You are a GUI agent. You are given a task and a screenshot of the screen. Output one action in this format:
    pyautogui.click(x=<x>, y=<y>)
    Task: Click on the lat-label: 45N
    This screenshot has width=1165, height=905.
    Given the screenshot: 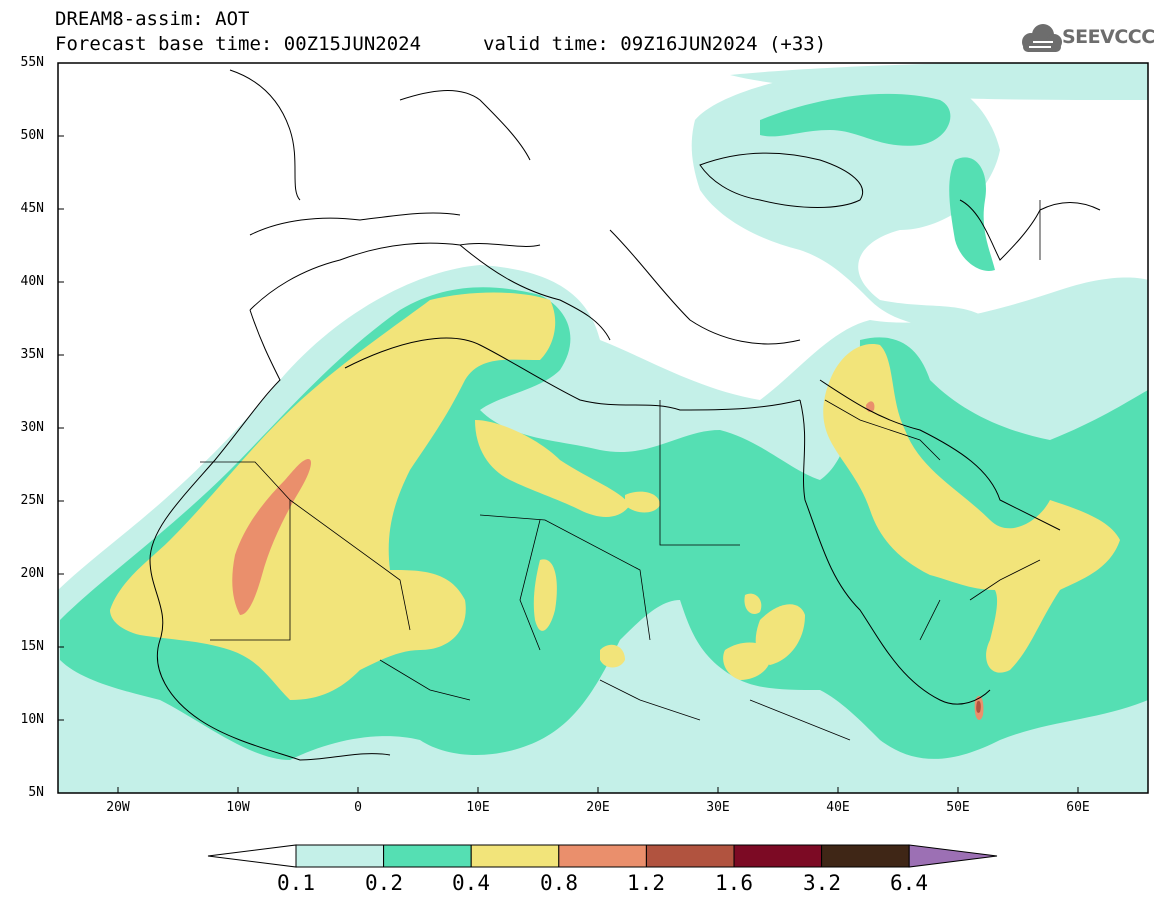 What is the action you would take?
    pyautogui.click(x=32, y=208)
    